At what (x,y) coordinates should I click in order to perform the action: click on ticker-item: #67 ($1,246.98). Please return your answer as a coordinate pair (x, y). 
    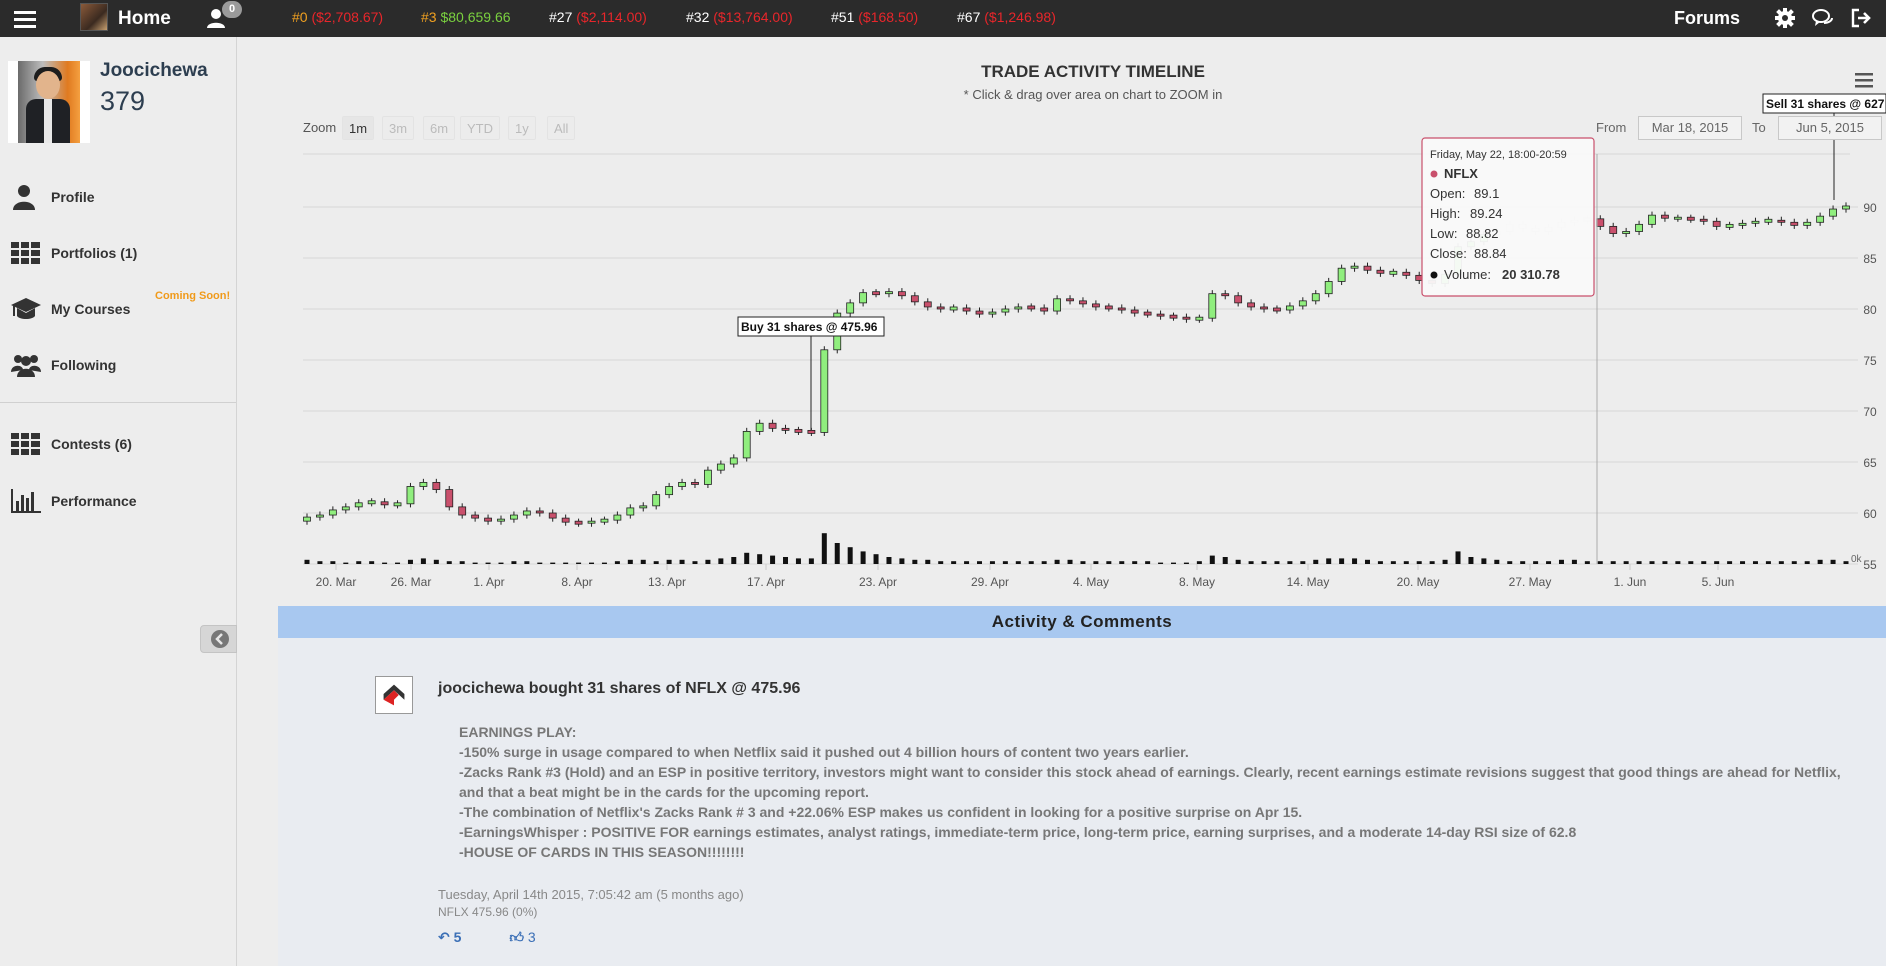
    Looking at the image, I should click on (1006, 17).